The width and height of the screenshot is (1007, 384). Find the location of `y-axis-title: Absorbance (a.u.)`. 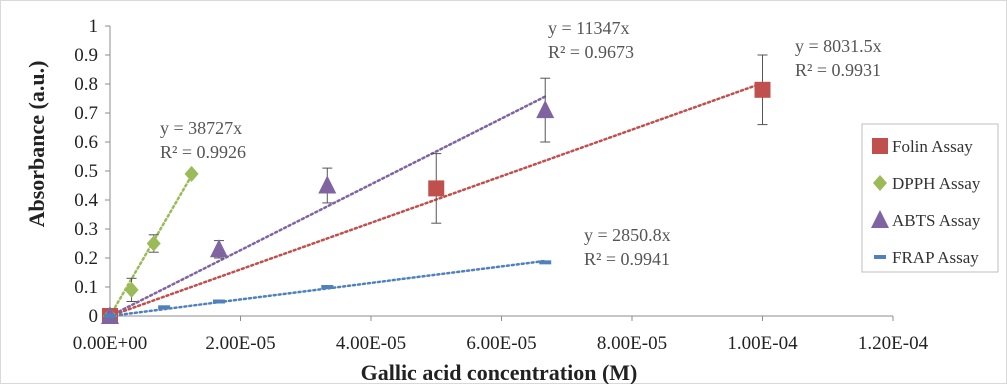

y-axis-title: Absorbance (a.u.) is located at coordinates (36, 144).